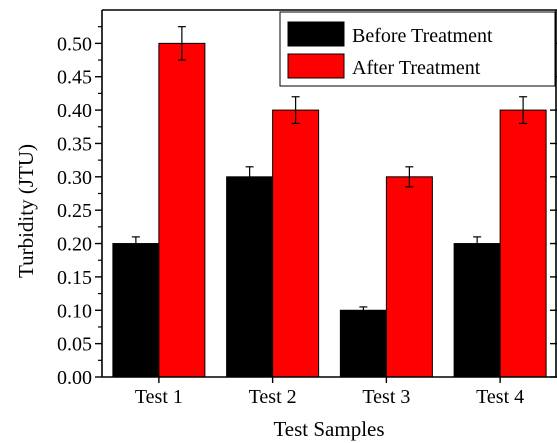  What do you see at coordinates (26, 211) in the screenshot?
I see `y-axis-title: Turbidity (JTU)` at bounding box center [26, 211].